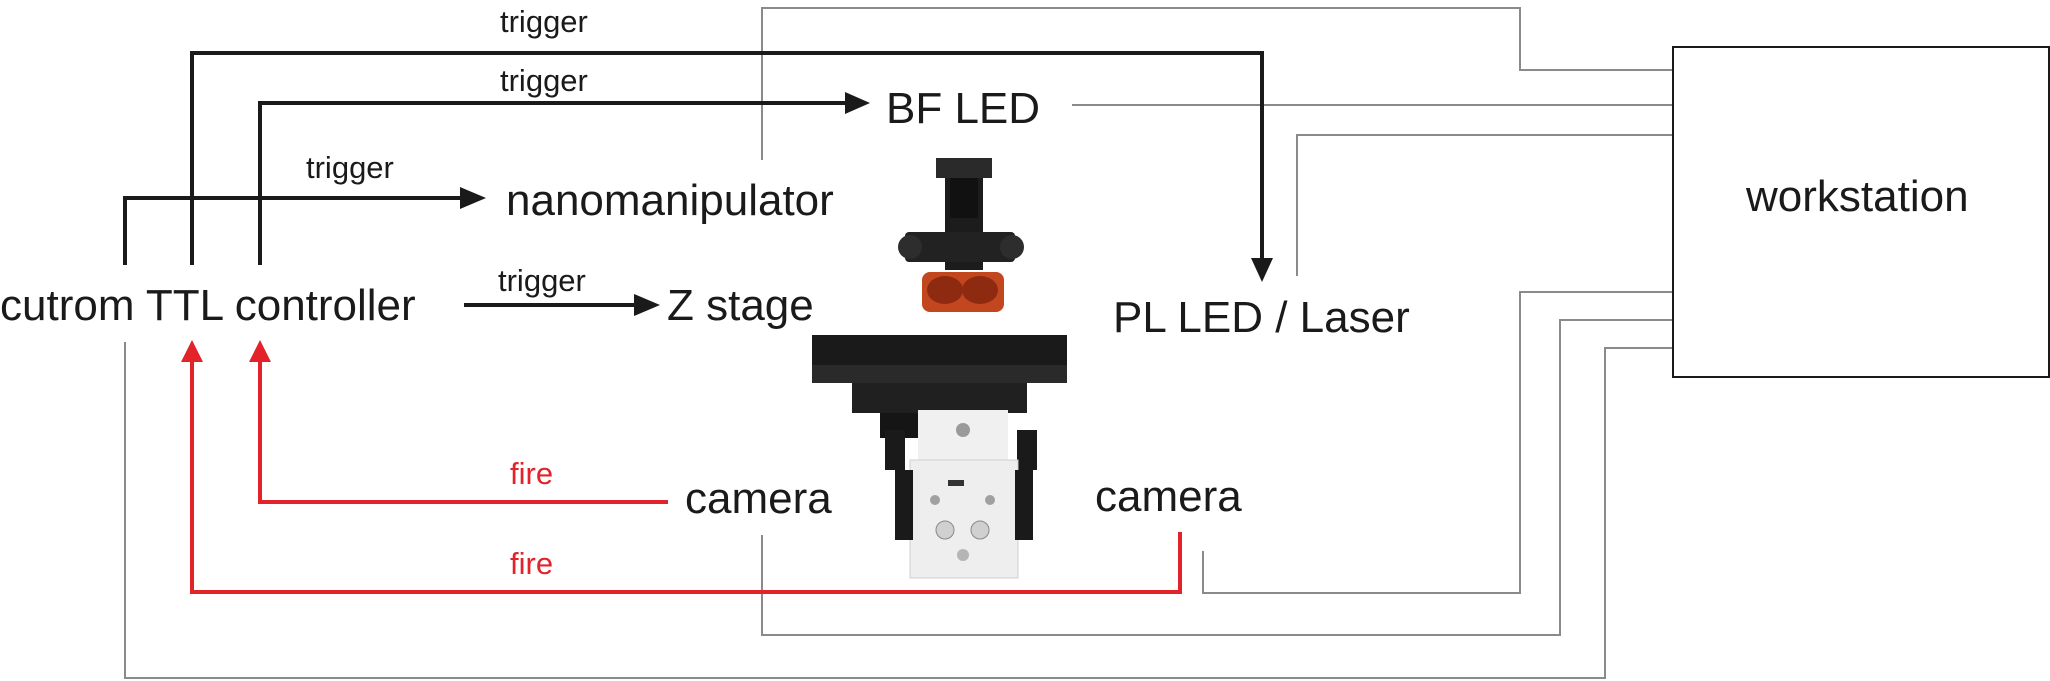  I want to click on arrow-head-pl, so click(1262, 270).